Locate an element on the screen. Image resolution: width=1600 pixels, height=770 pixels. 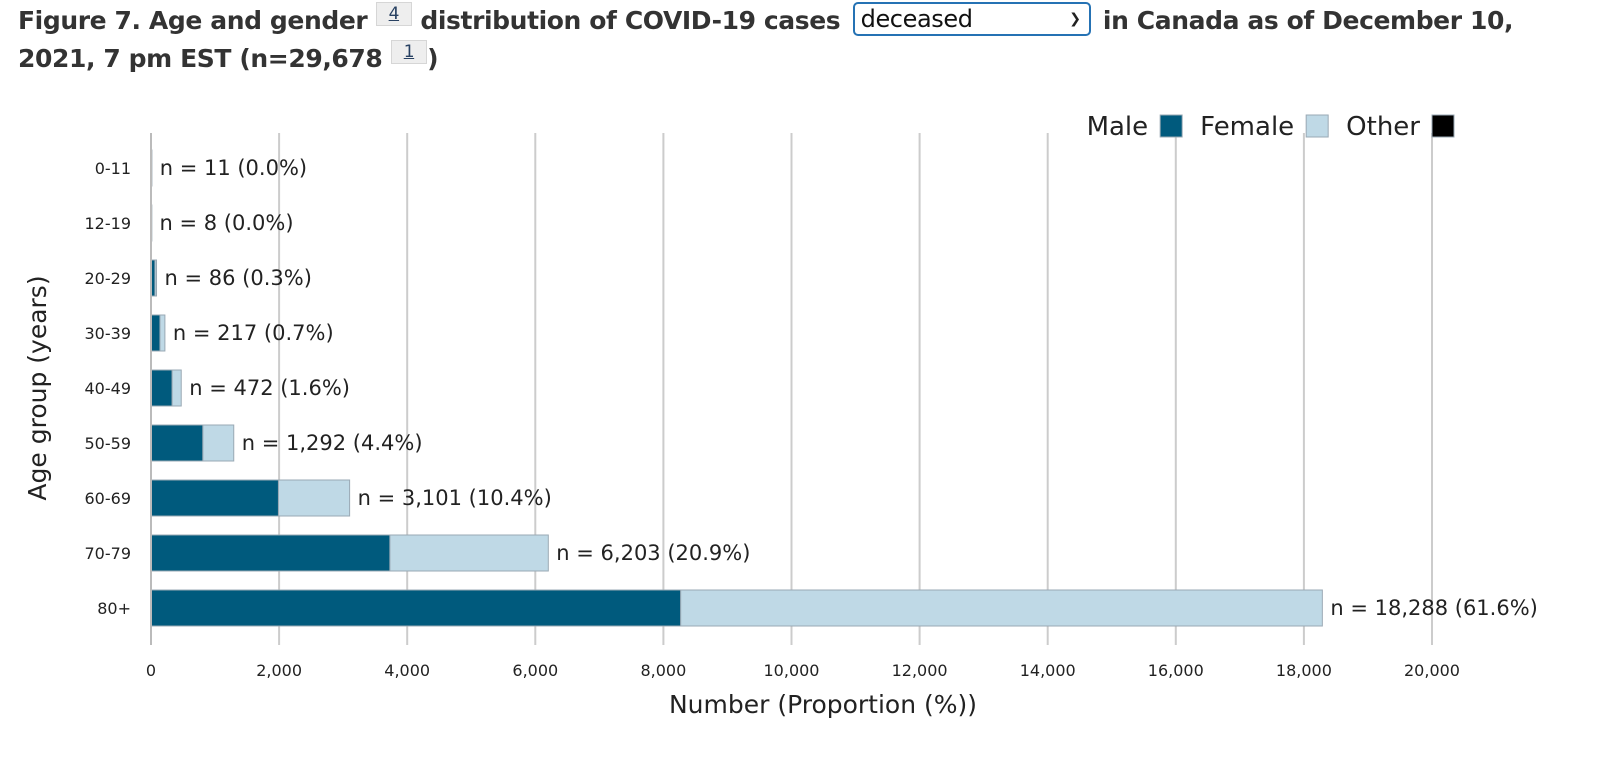
legend: Other Female Male is located at coordinates (1271, 127).